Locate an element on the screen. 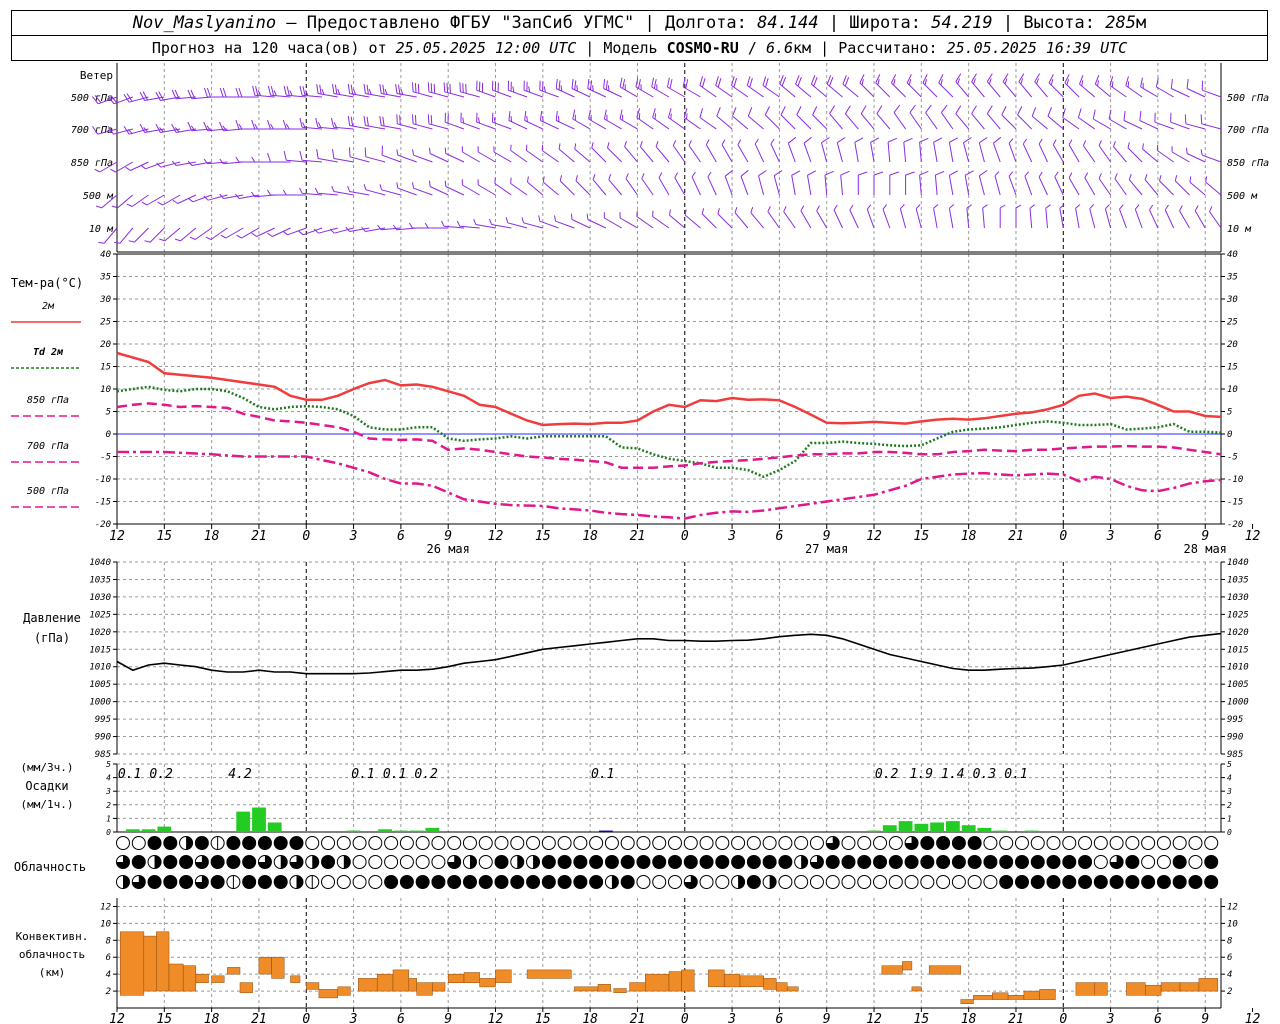 This screenshot has height=1024, width=1280. y-tick-label: 3 is located at coordinates (1229, 791).